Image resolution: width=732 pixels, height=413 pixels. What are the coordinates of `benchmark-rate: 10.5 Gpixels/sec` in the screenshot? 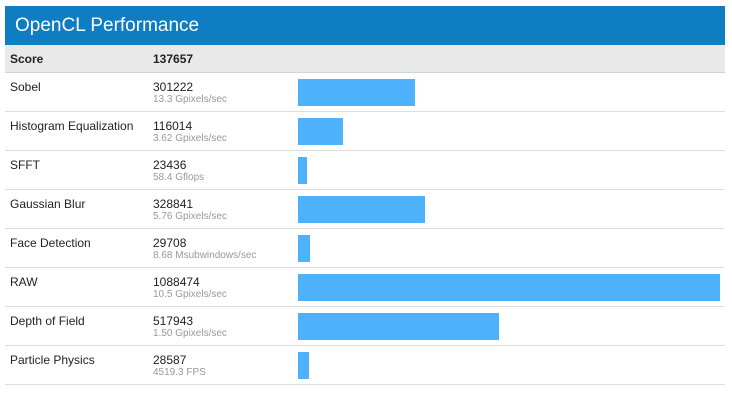 It's located at (190, 294).